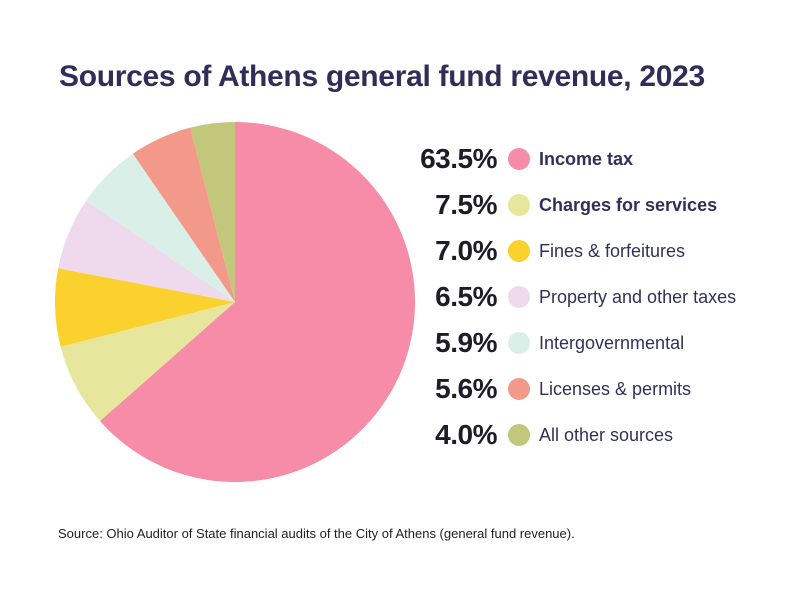  I want to click on legend-item-licenses-permits: 5.6% Licenses & permits, so click(575, 389).